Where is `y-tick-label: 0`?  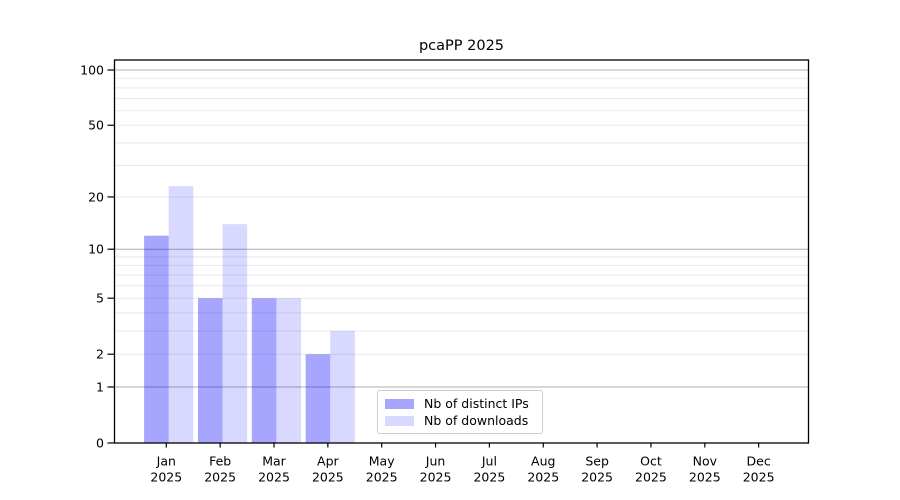 y-tick-label: 0 is located at coordinates (100, 443).